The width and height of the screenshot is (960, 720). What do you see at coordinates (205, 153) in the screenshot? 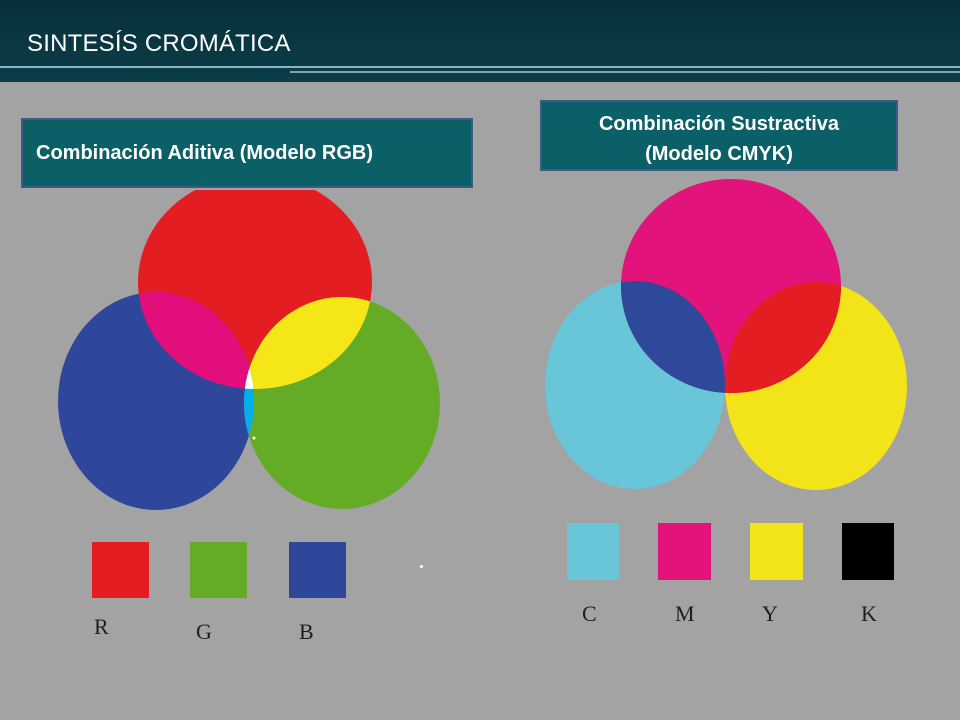
I see `additive-title: Combinación Aditiva (Modelo RGB)` at bounding box center [205, 153].